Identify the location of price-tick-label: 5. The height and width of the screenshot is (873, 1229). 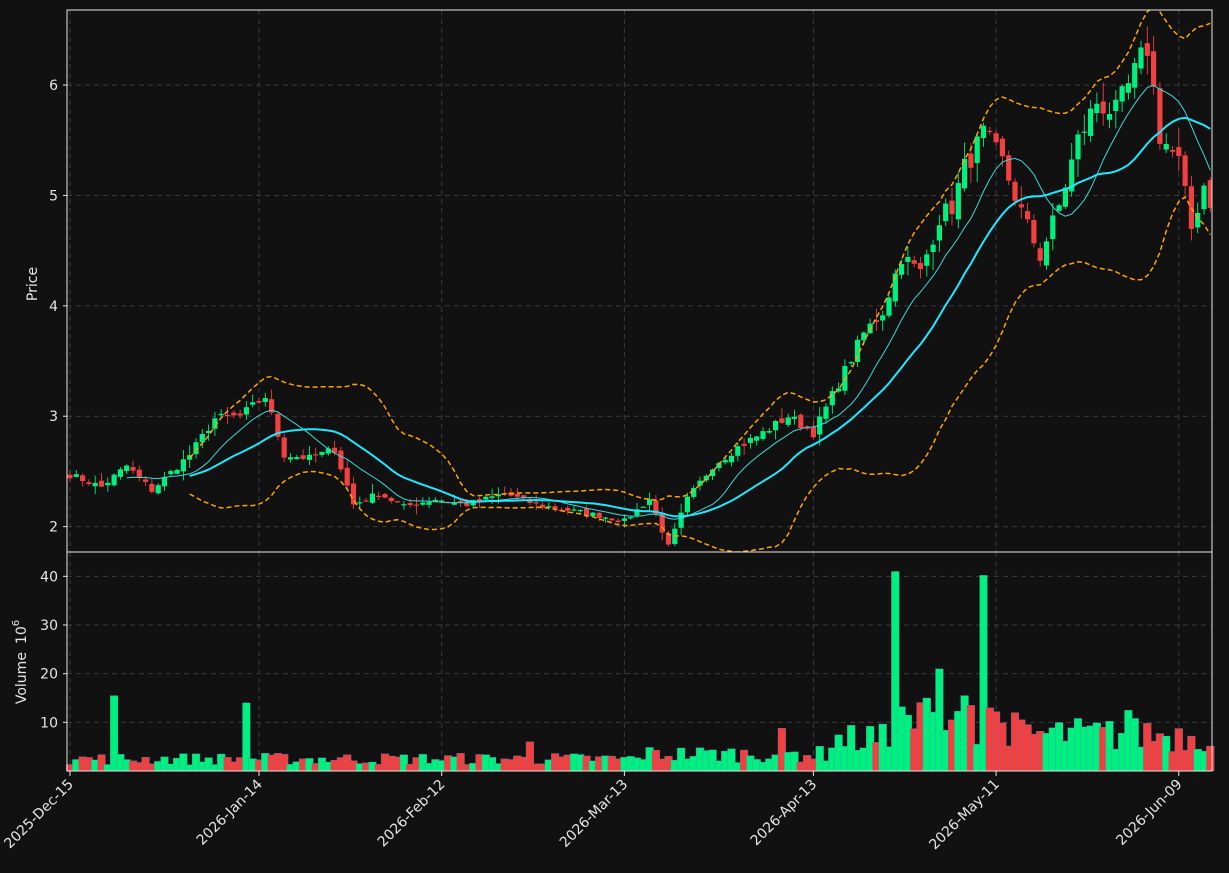
(53, 196).